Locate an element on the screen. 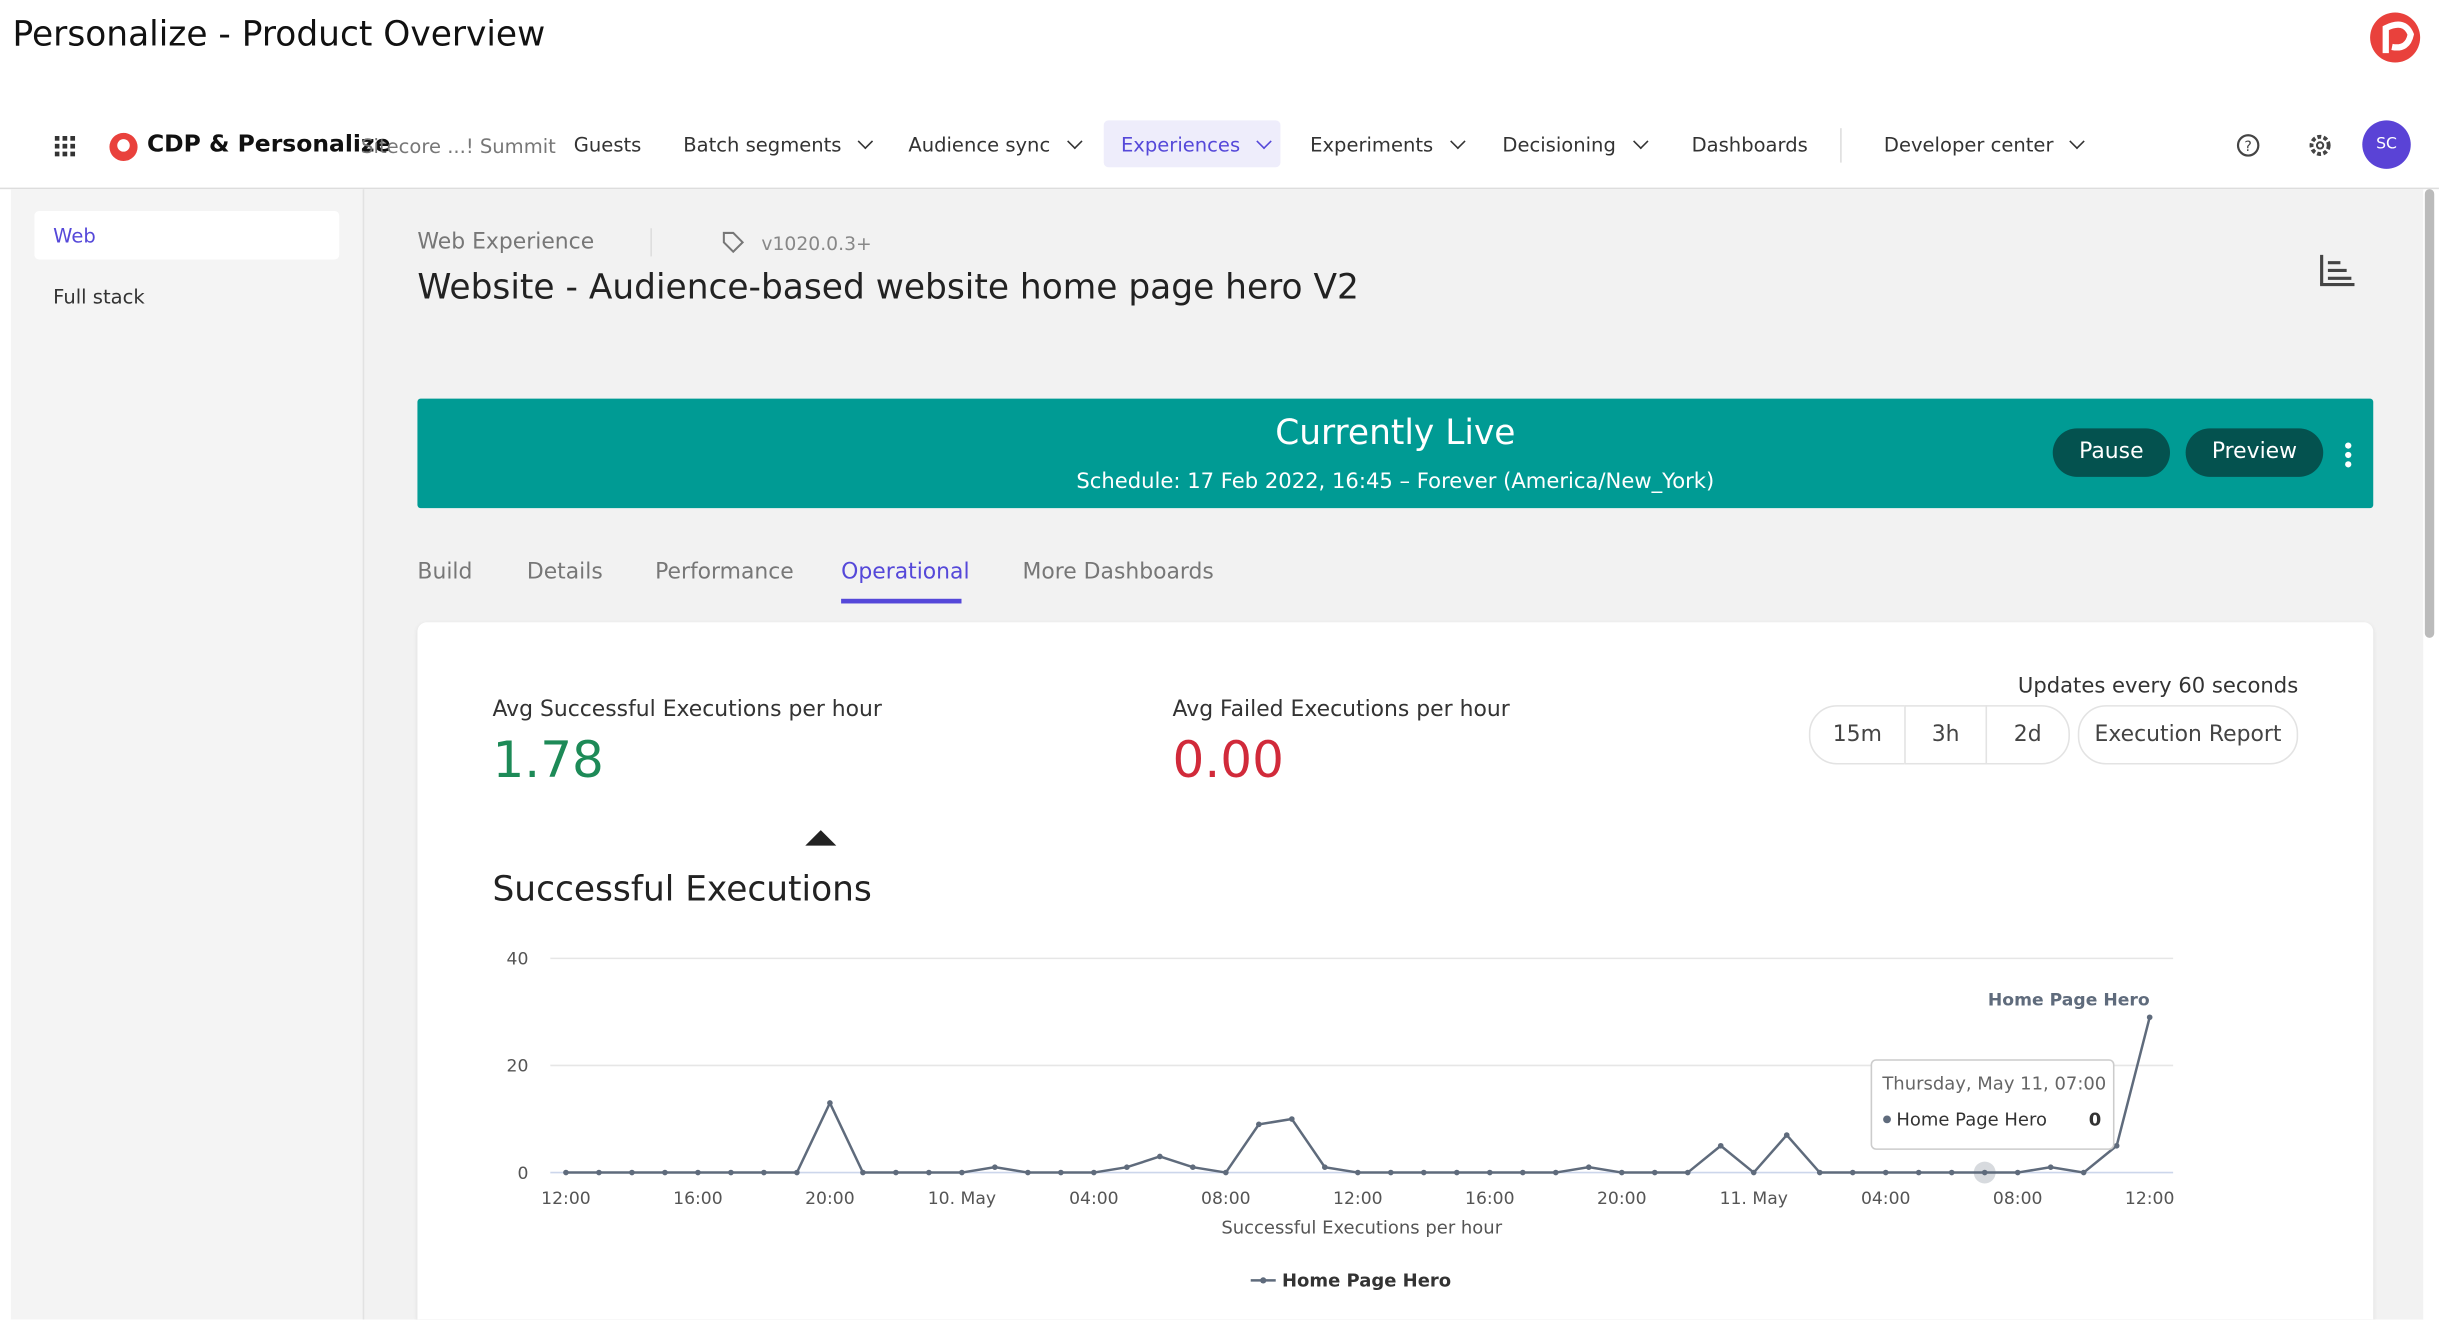 This screenshot has width=2439, height=1320. collapse-arrow is located at coordinates (821, 838).